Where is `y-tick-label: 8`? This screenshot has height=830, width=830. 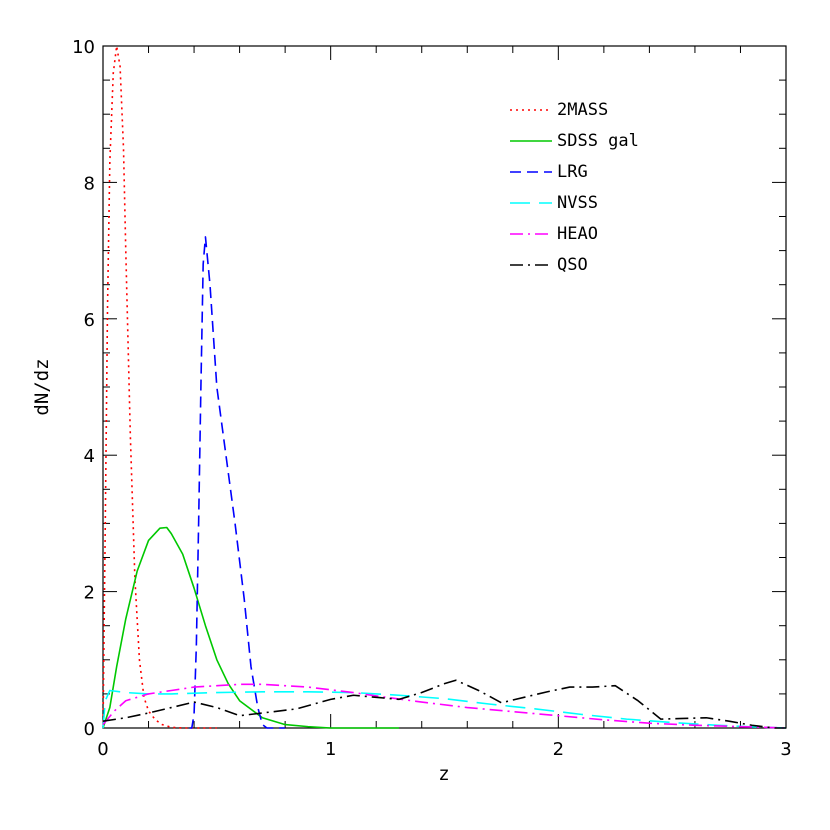 y-tick-label: 8 is located at coordinates (89, 183).